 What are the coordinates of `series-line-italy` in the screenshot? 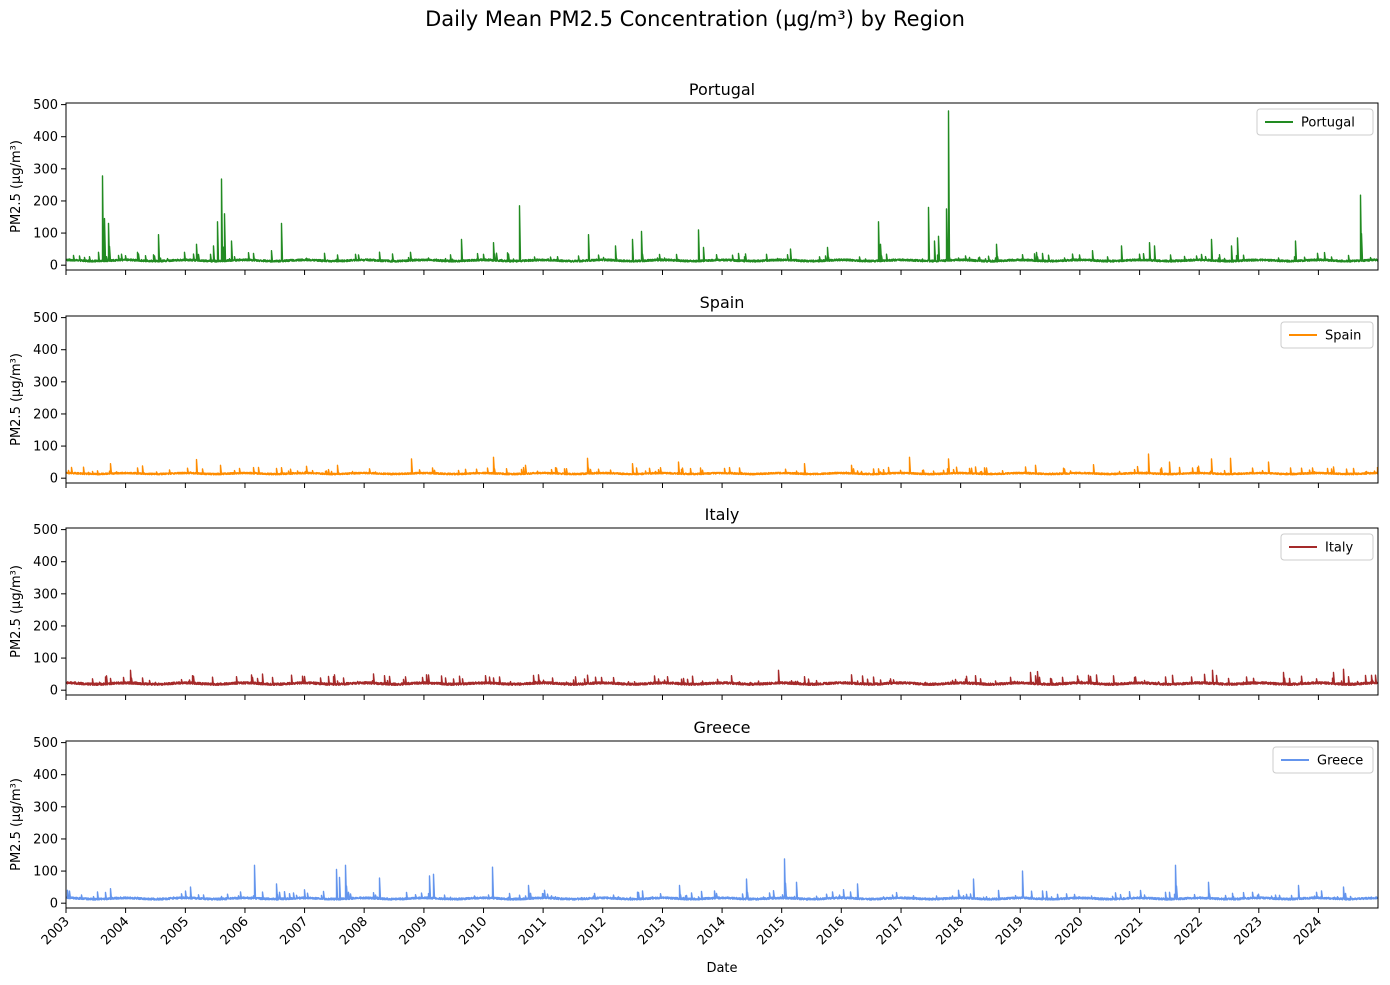 It's located at (722, 677).